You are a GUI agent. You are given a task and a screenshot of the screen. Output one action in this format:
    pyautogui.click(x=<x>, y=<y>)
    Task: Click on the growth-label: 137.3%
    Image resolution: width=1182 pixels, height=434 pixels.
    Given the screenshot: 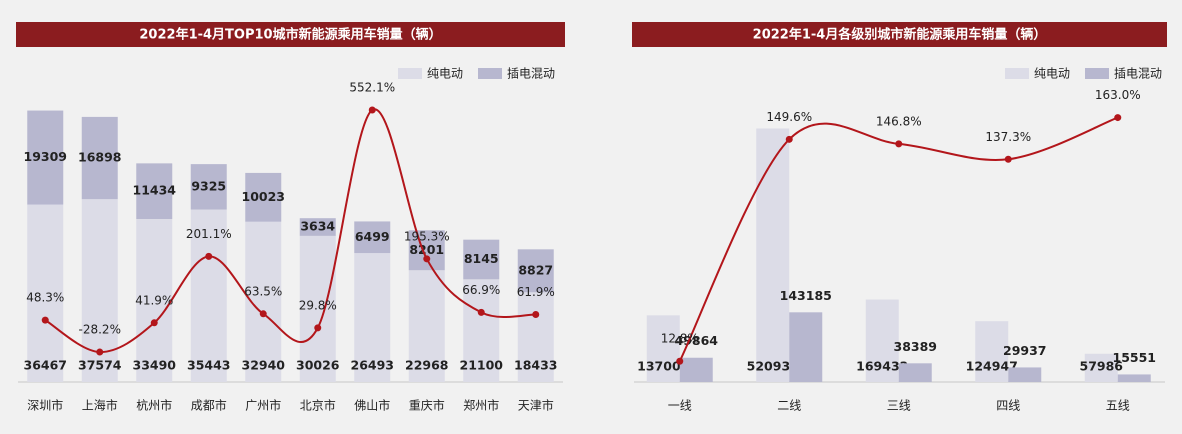 What is the action you would take?
    pyautogui.click(x=1008, y=137)
    